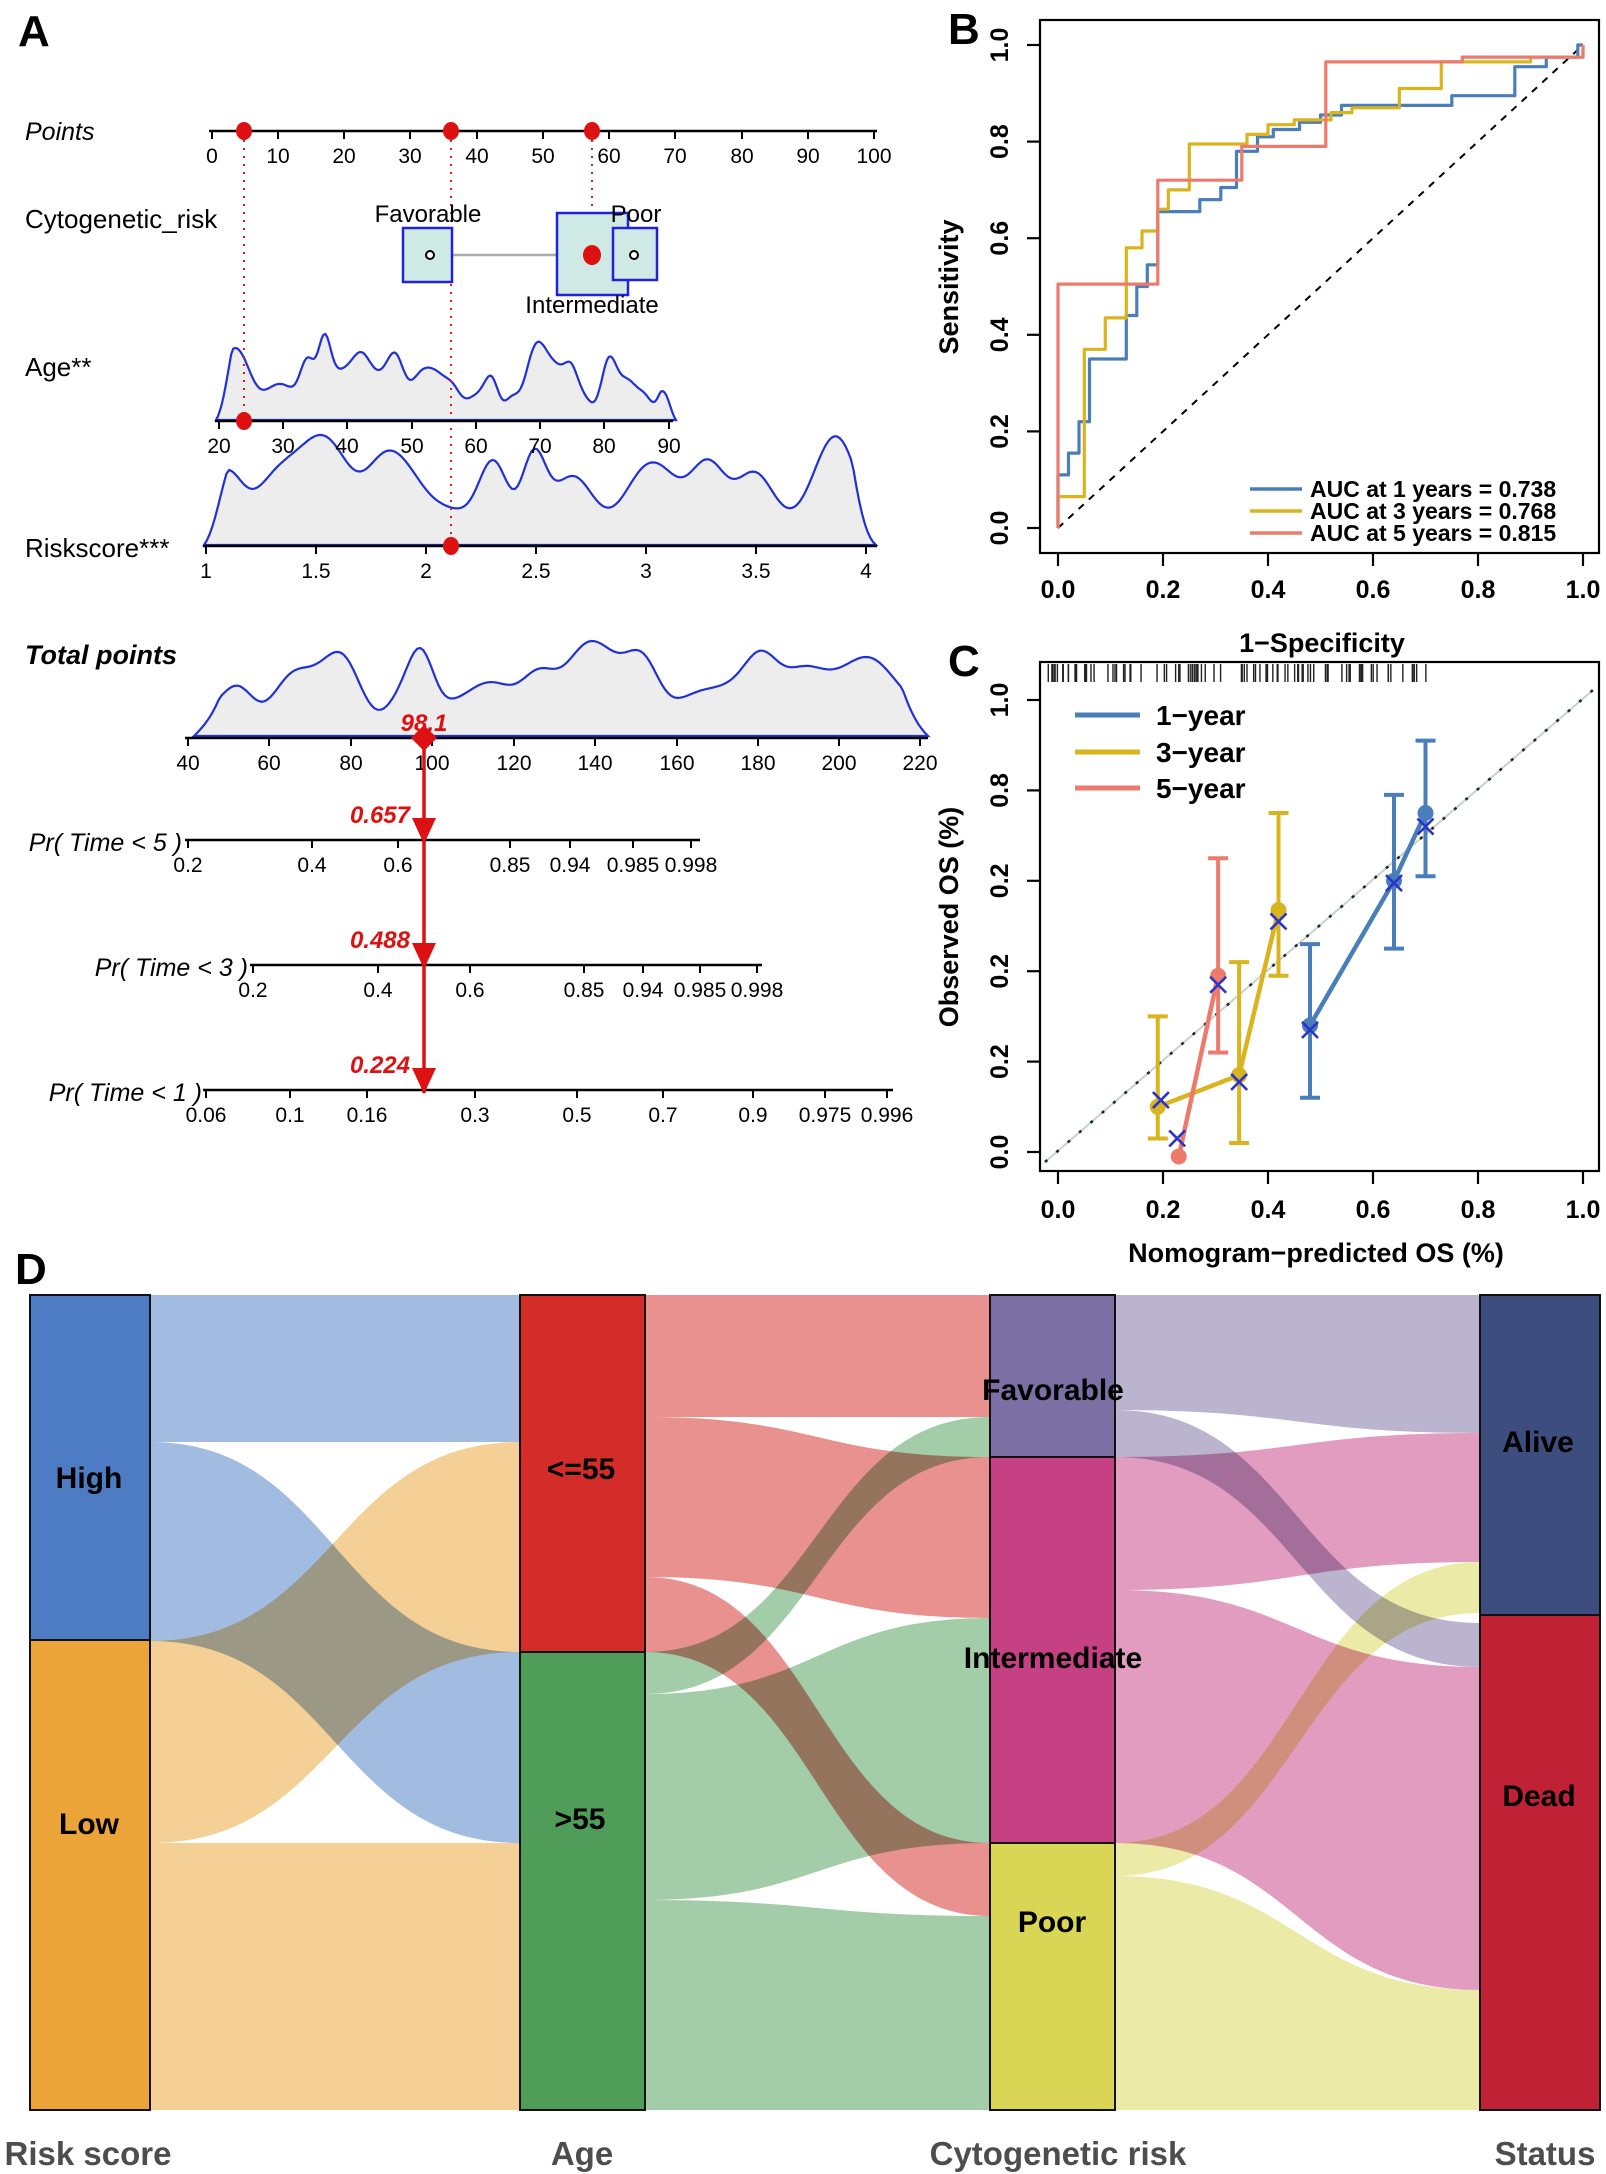 Image resolution: width=1606 pixels, height=2174 pixels. Describe the element at coordinates (1433, 533) in the screenshot. I see `b-legend-label-5yr: AUC at 5 years = 0.815` at that location.